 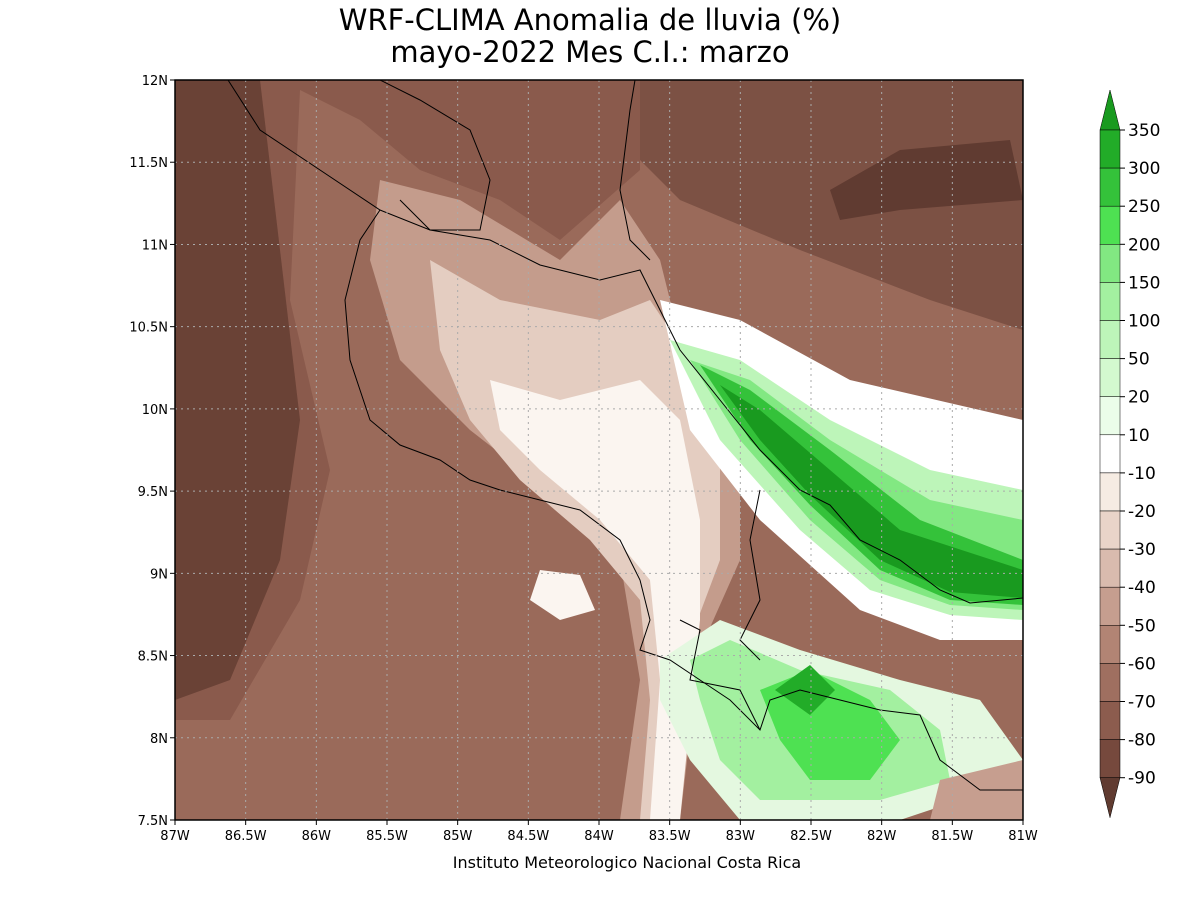 I want to click on title-line: WRF-CLIMA Anomalia de lluvia (%), so click(x=590, y=20).